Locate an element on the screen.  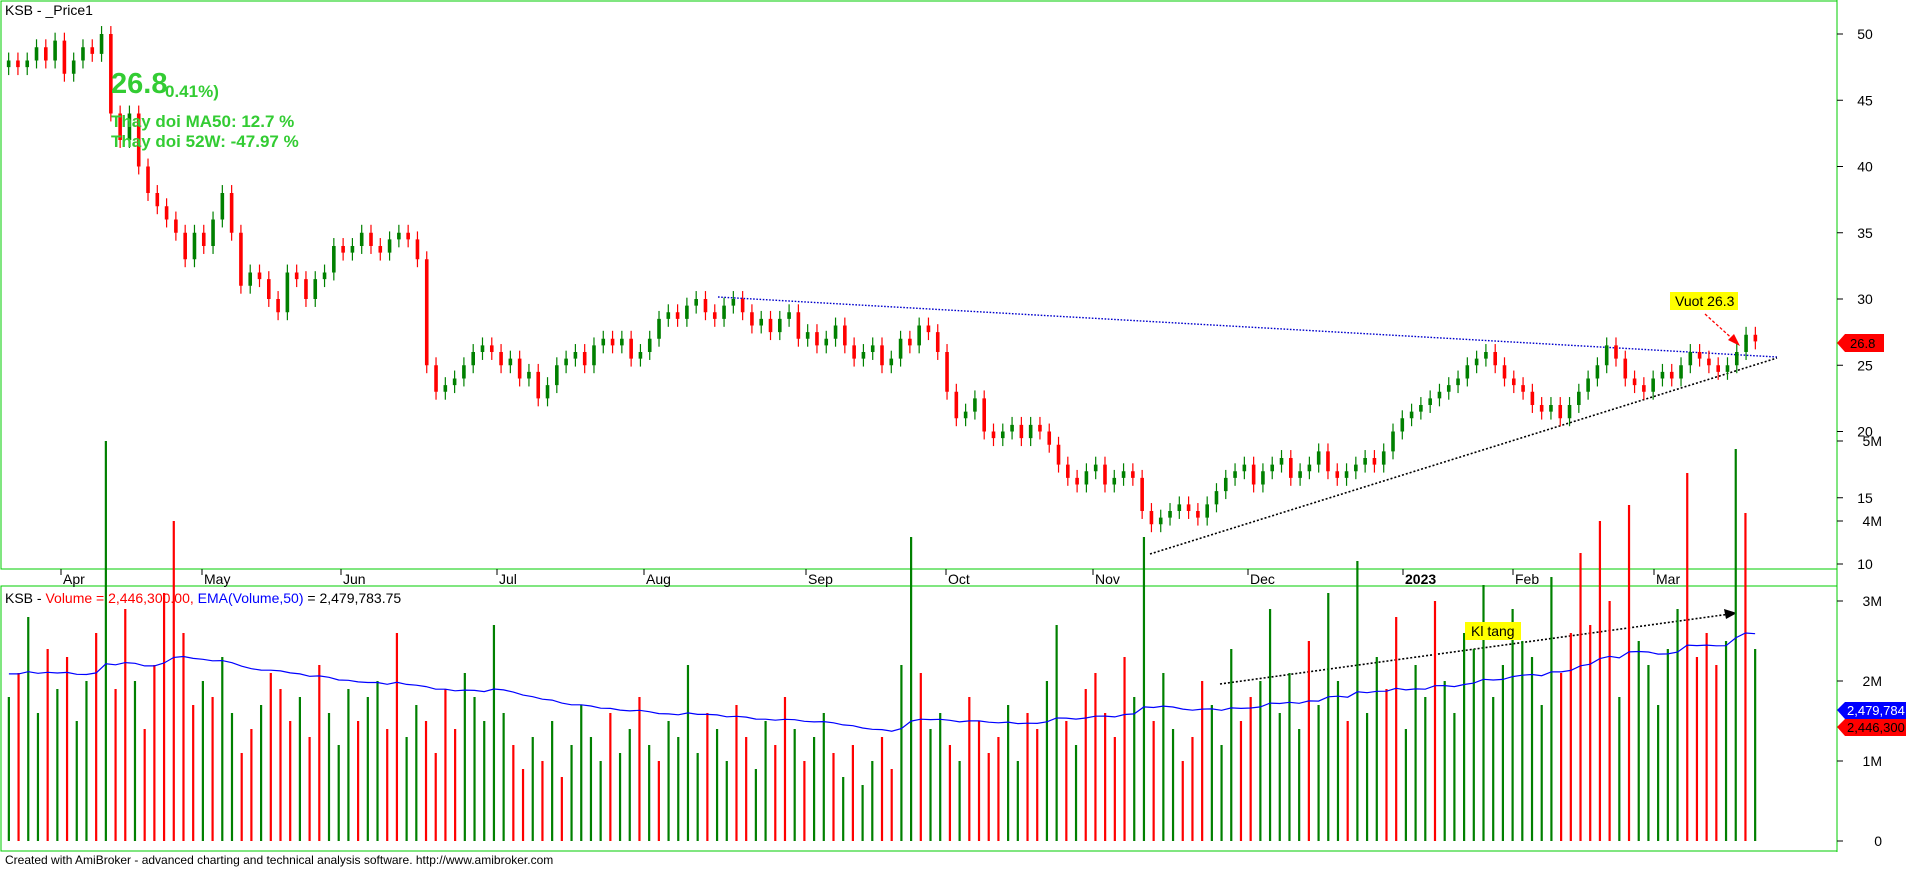
price-tick-label: 45 is located at coordinates (1865, 100).